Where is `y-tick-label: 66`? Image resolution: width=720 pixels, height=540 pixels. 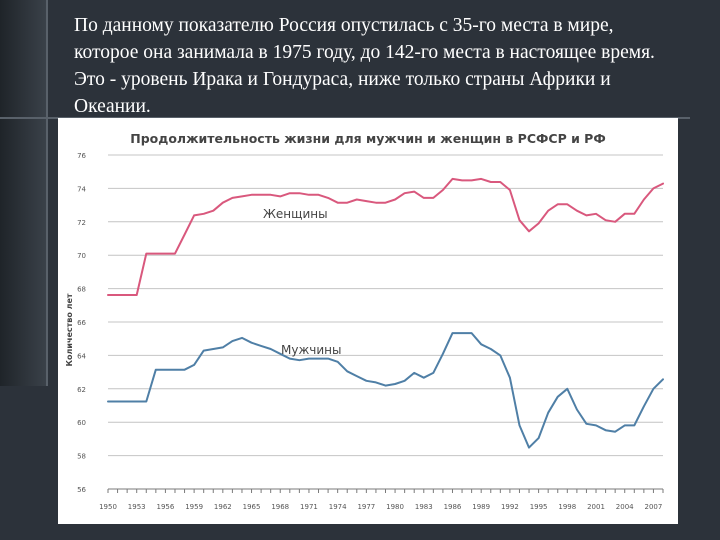 y-tick-label: 66 is located at coordinates (81, 323).